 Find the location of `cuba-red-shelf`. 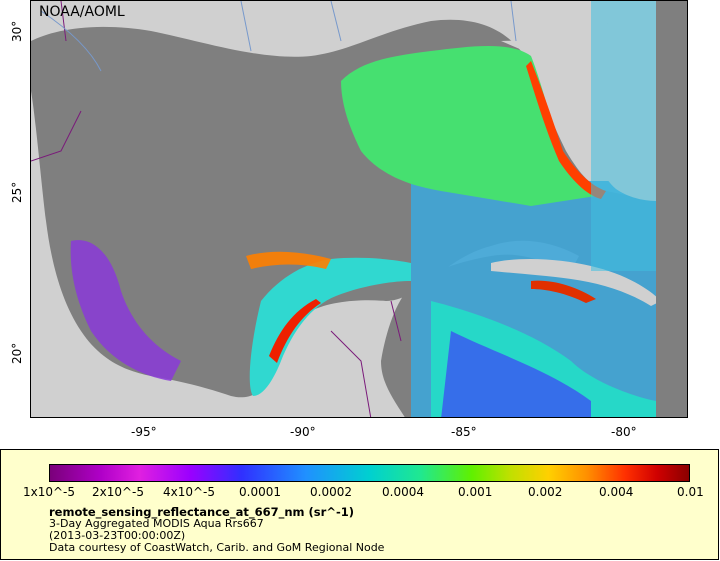

cuba-red-shelf is located at coordinates (563, 291).